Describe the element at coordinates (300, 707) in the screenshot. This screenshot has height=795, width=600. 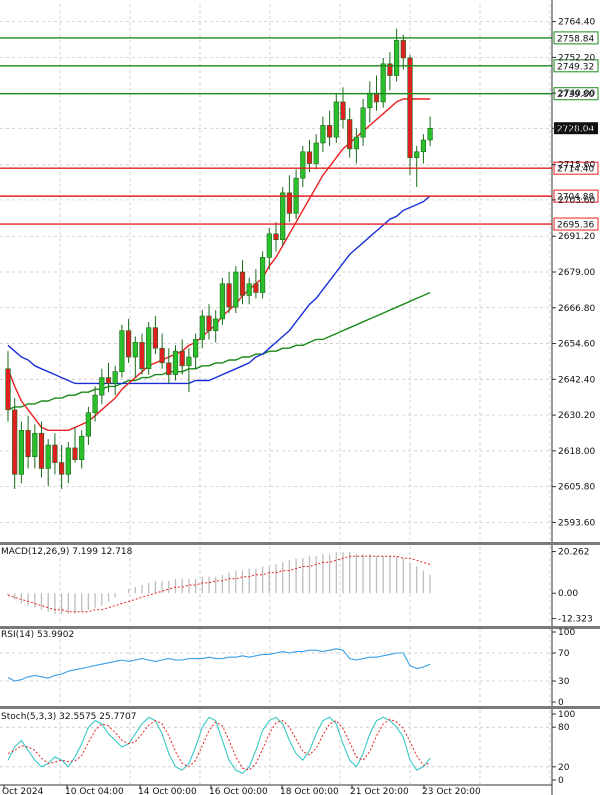
I see `sep-rsi-stoch` at that location.